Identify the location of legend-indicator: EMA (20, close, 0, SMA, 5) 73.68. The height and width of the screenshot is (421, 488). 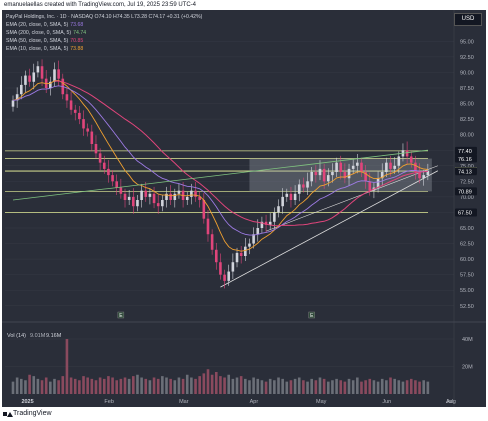
(104, 25).